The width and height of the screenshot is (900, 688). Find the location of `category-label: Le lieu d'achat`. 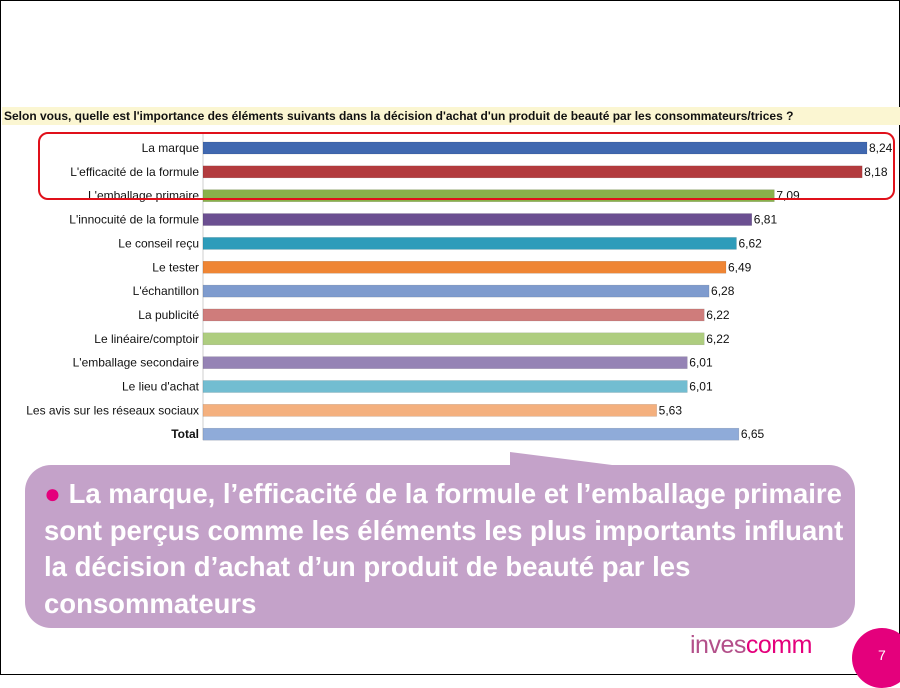

category-label: Le lieu d'achat is located at coordinates (161, 387).